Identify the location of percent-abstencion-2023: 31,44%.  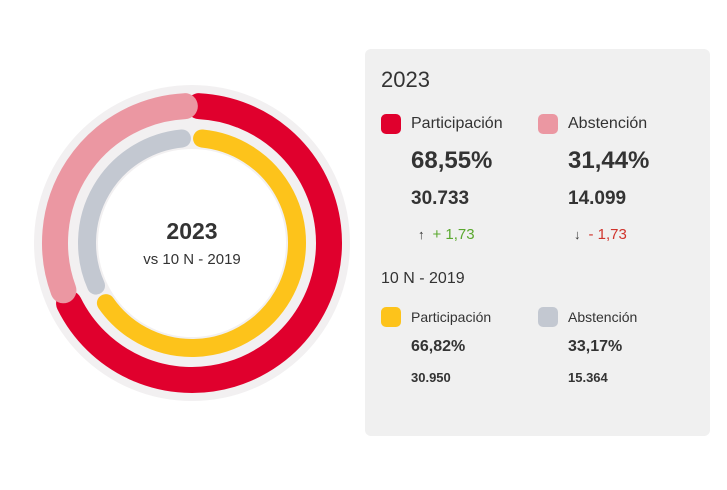
(609, 160).